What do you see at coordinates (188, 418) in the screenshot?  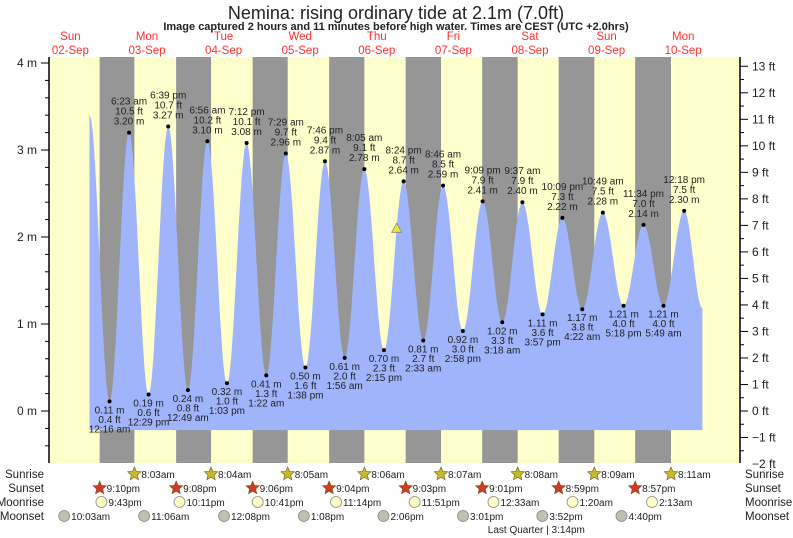 I see `low-tide-time-label: 12:49 am` at bounding box center [188, 418].